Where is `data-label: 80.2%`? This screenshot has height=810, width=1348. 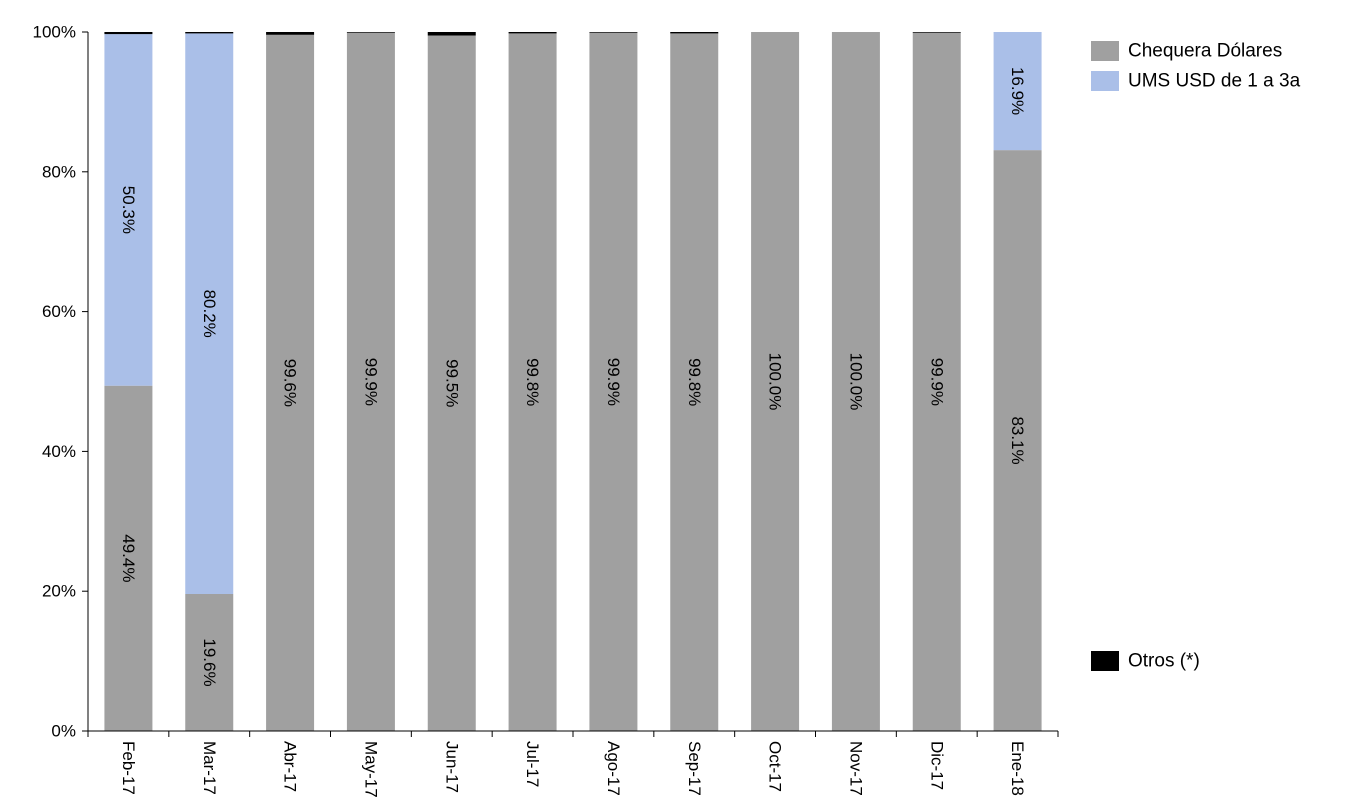
data-label: 80.2% is located at coordinates (209, 314).